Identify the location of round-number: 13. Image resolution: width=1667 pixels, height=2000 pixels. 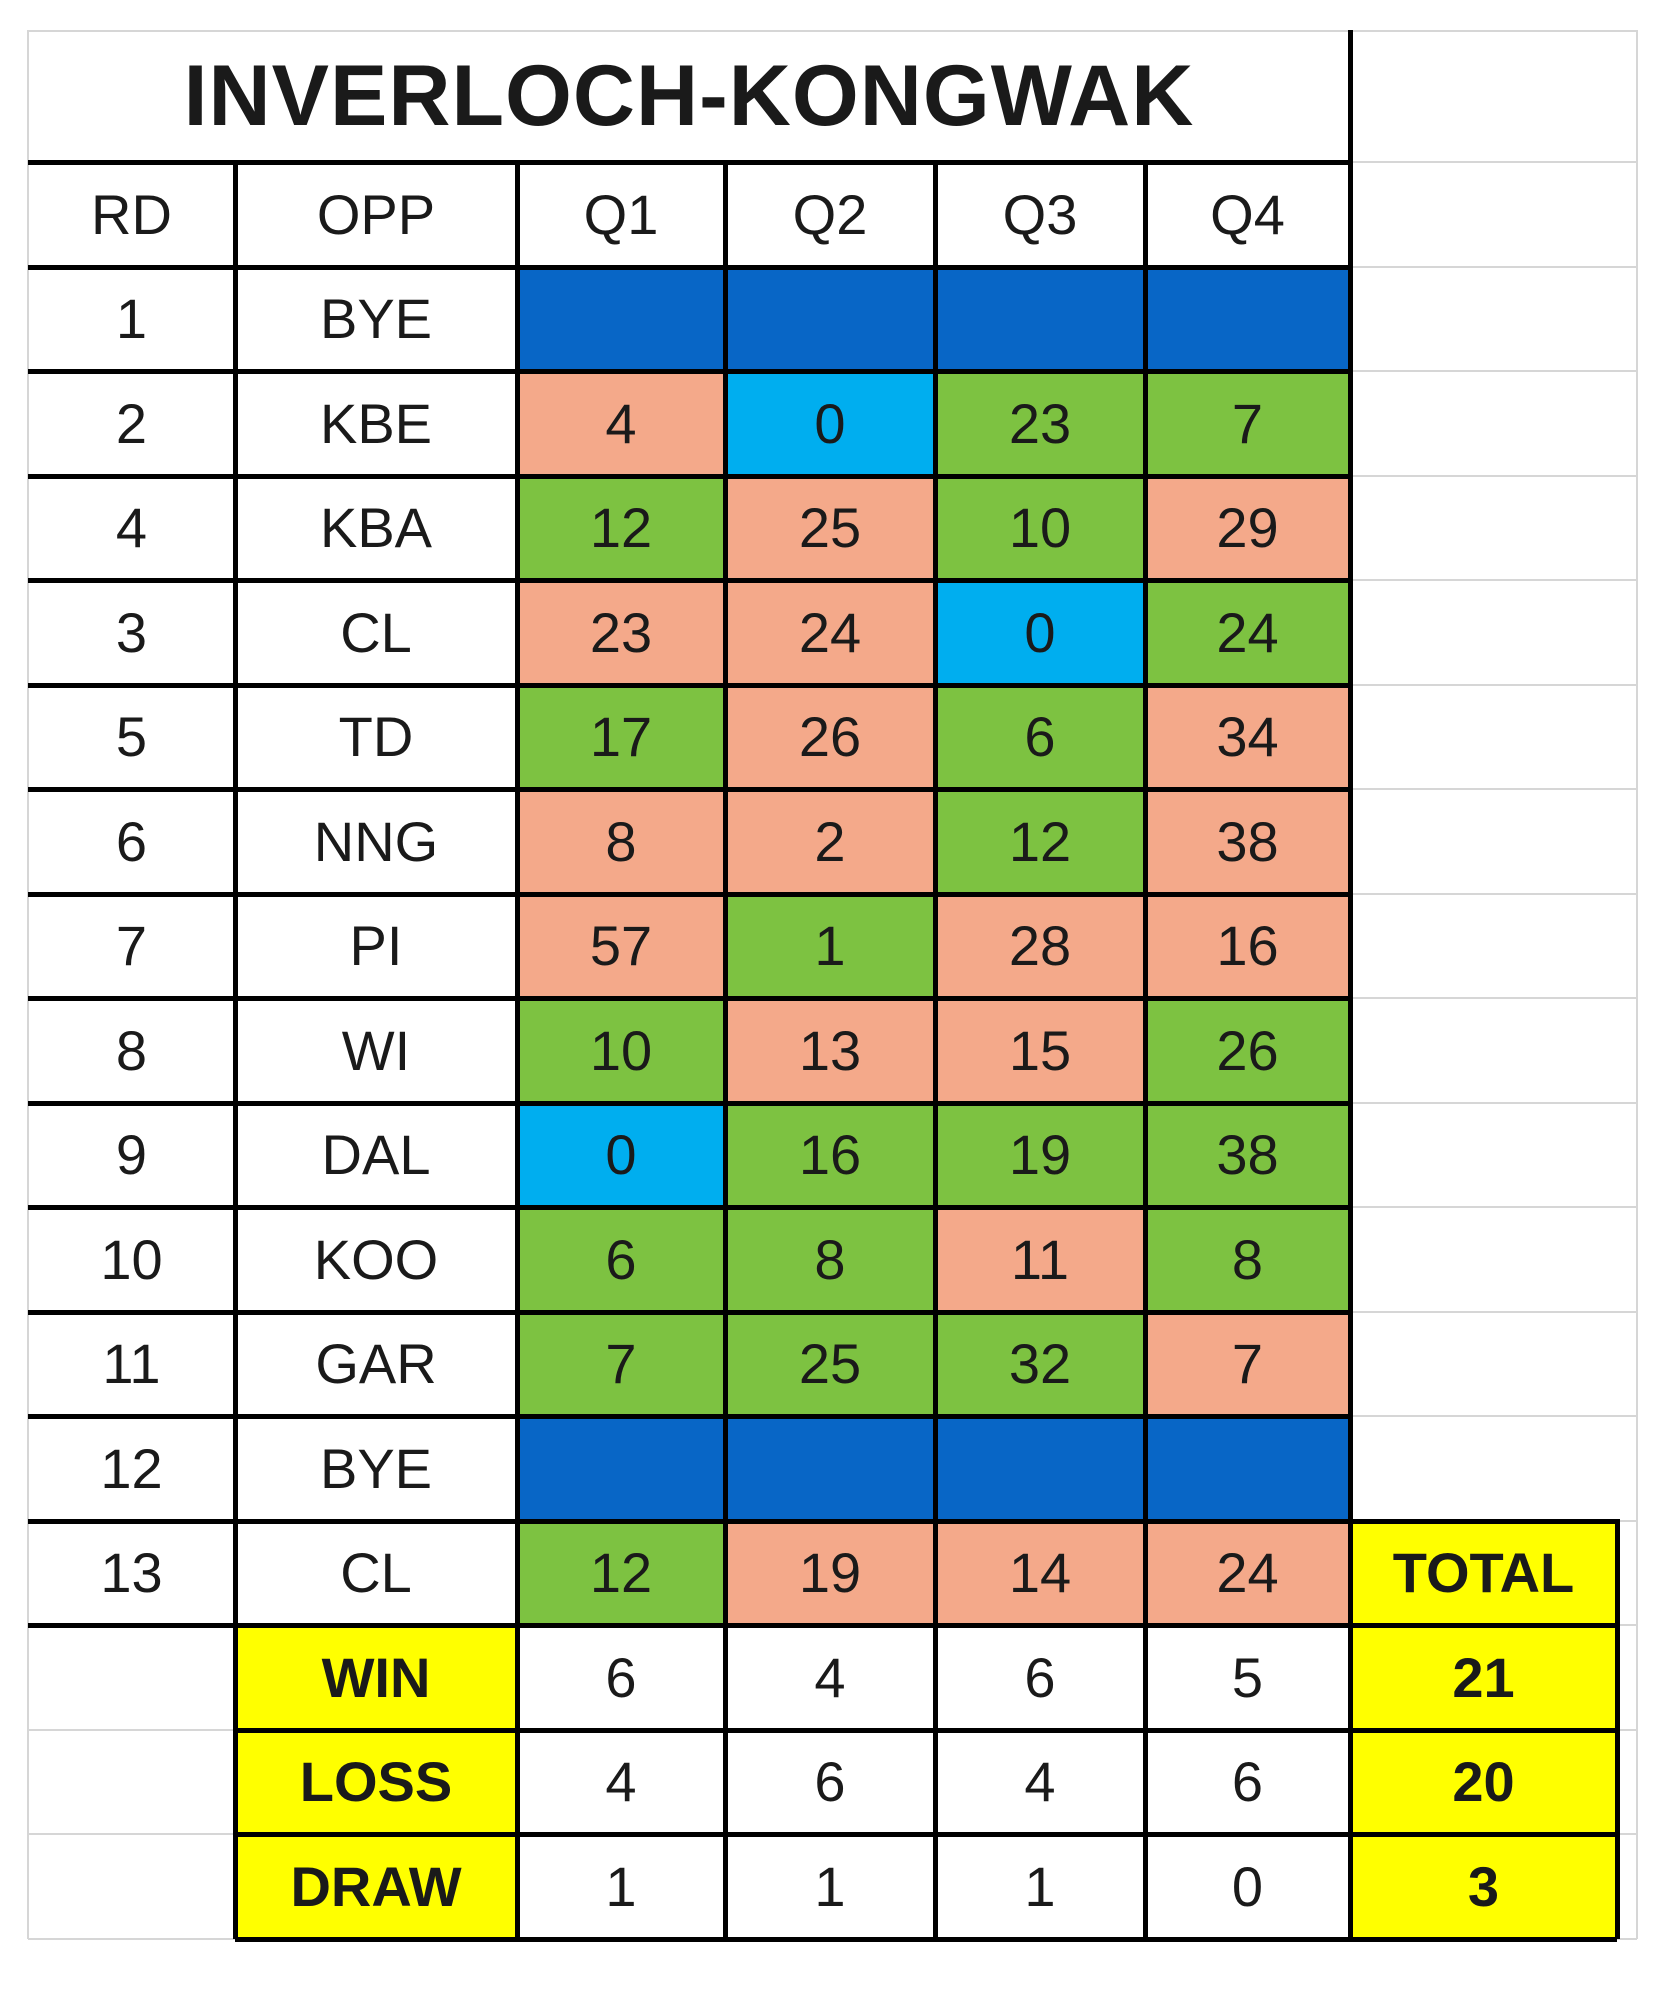
(131, 1573).